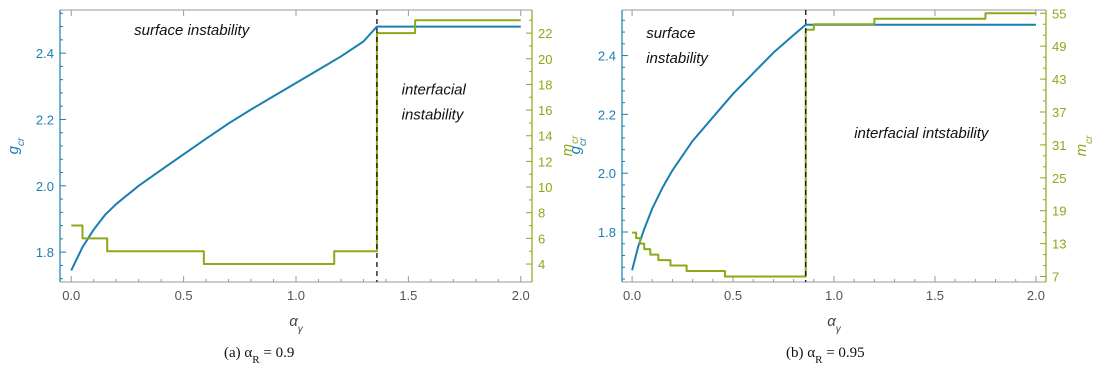 This screenshot has width=1106, height=385. I want to click on y2-tick-label: 49, so click(1059, 46).